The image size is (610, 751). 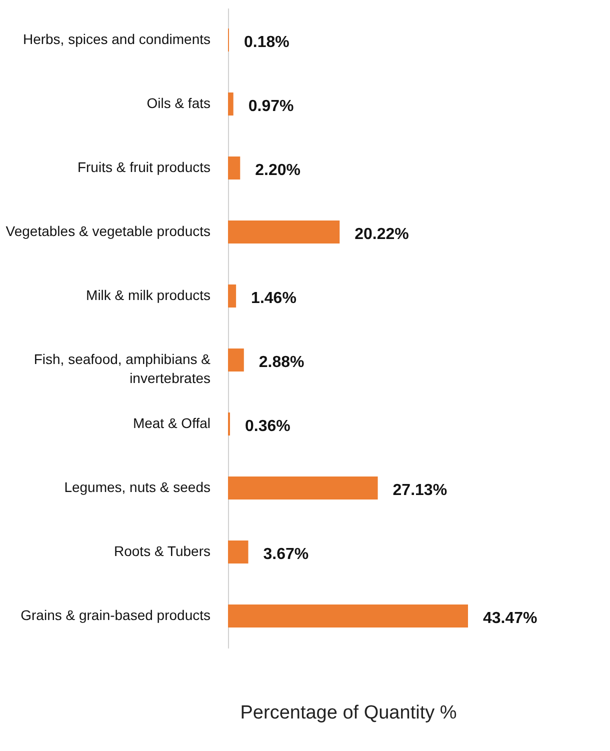 I want to click on y-tick-label: Fruits & fruit products, so click(x=143, y=167).